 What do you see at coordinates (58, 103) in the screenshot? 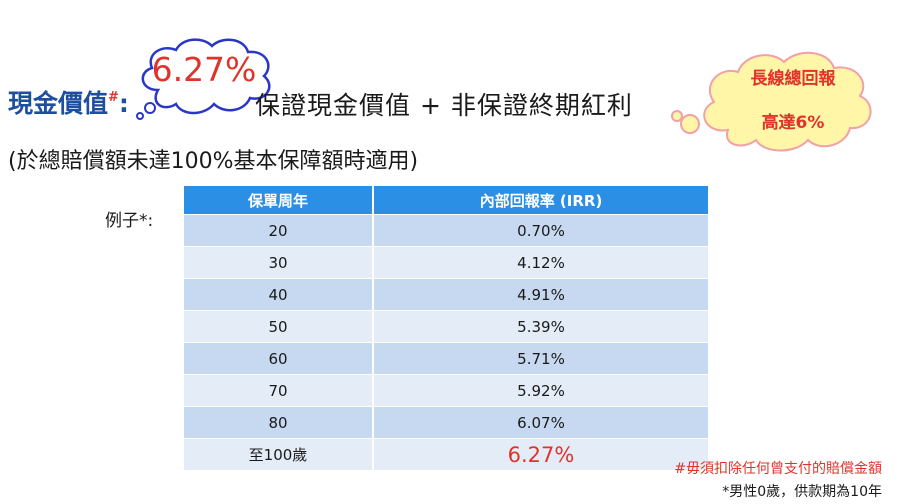
I see `heading-title-text: 現金價值` at bounding box center [58, 103].